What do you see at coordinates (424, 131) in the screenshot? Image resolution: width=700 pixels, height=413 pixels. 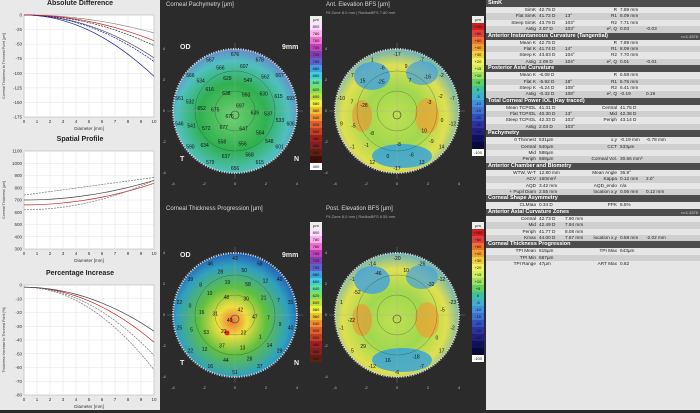 I see `map-value: 10` at bounding box center [424, 131].